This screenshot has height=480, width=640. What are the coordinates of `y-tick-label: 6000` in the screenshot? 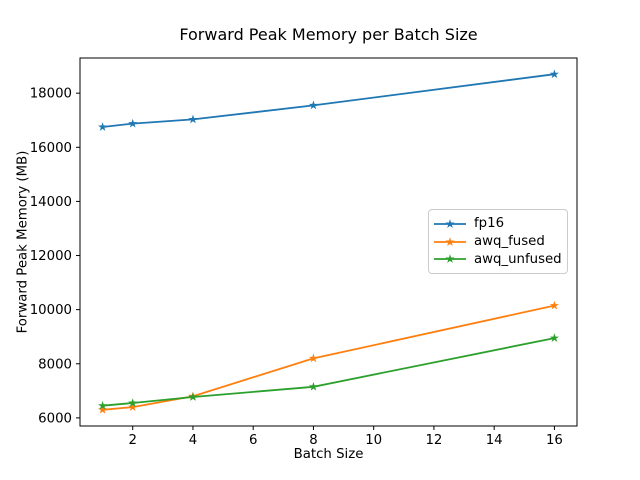 It's located at (55, 418).